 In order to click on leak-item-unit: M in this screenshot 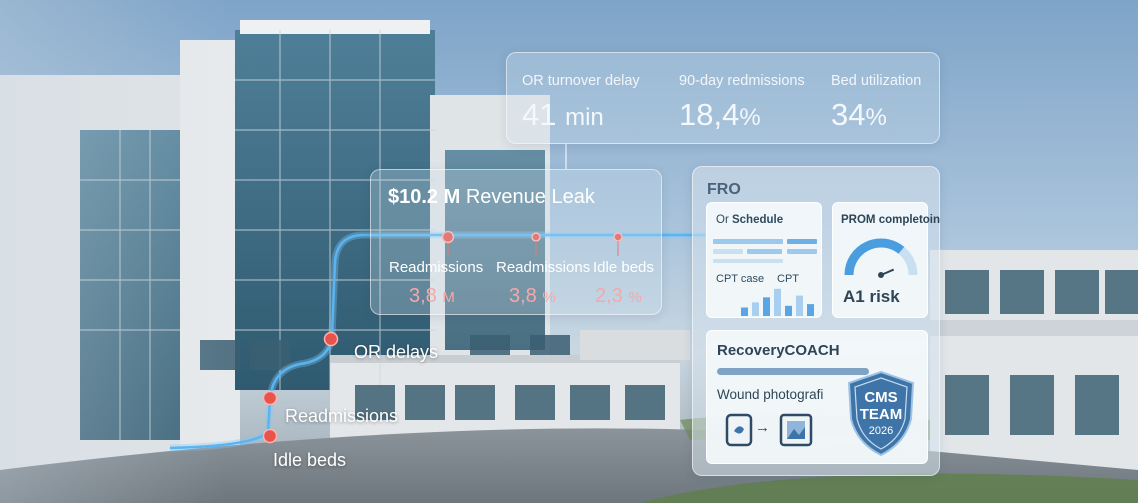, I will do `click(448, 297)`.